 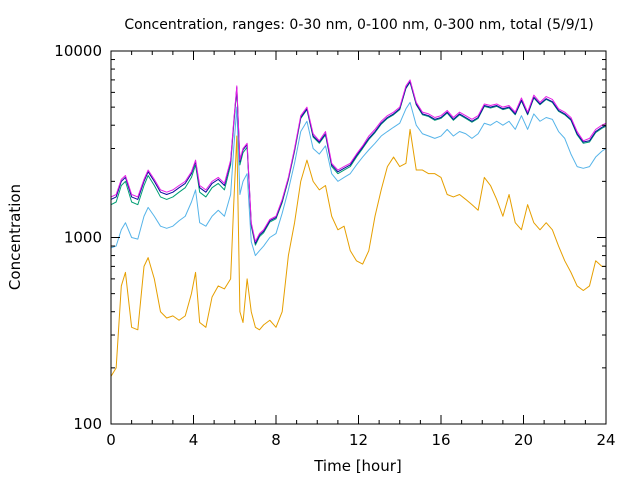 I want to click on y-tick-label: 100, so click(x=87, y=424).